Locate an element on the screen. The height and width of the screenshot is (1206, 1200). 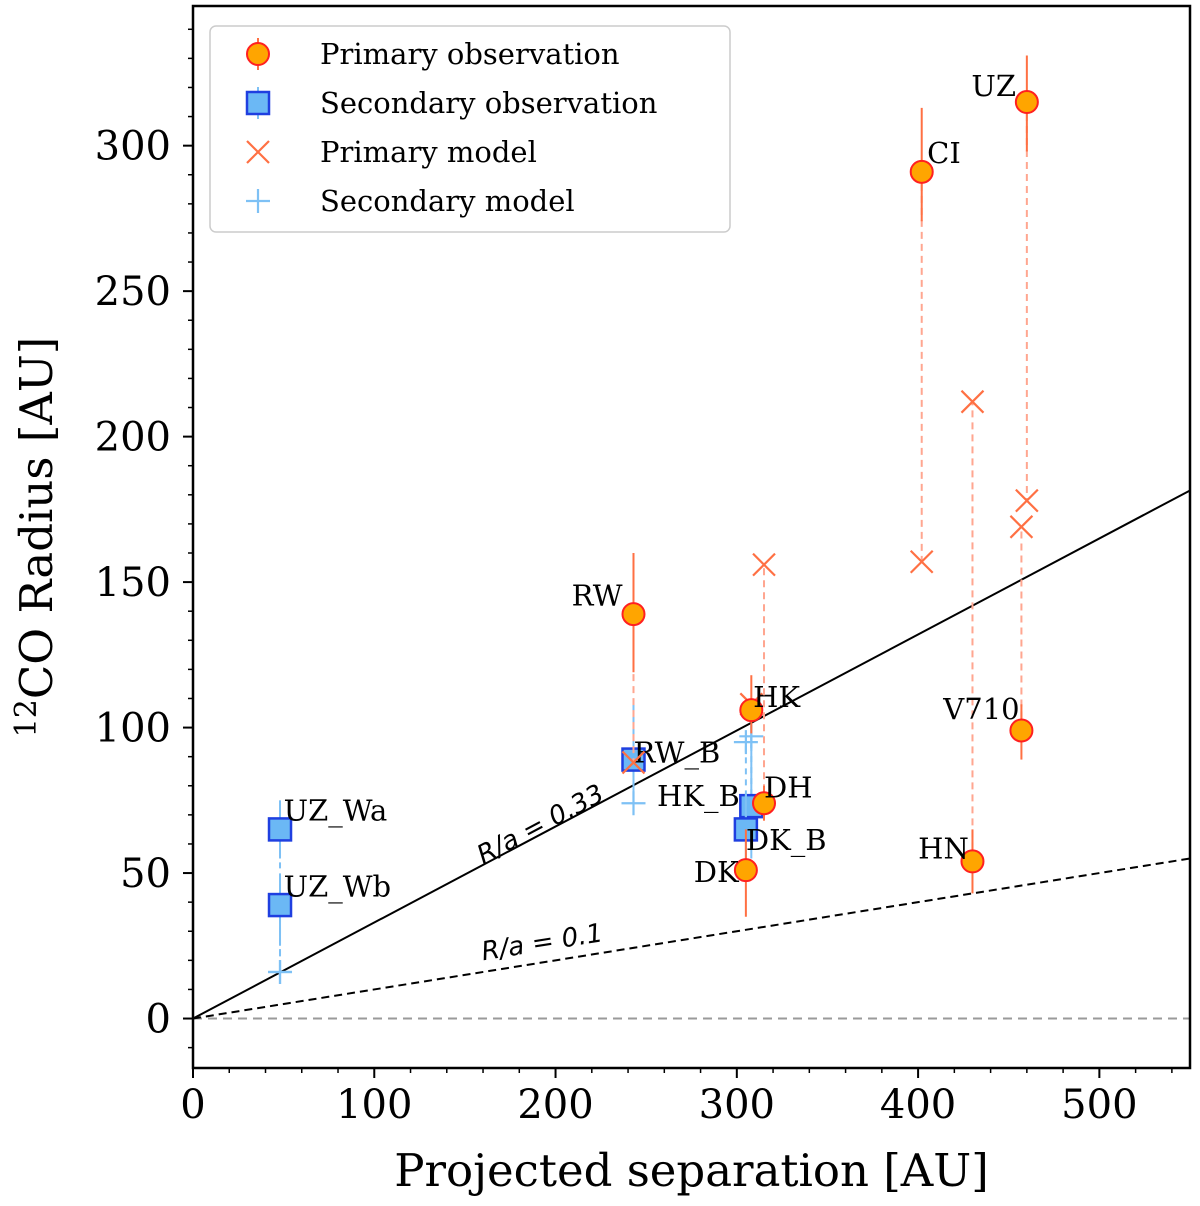
x-tick-label: 300 is located at coordinates (737, 1105).